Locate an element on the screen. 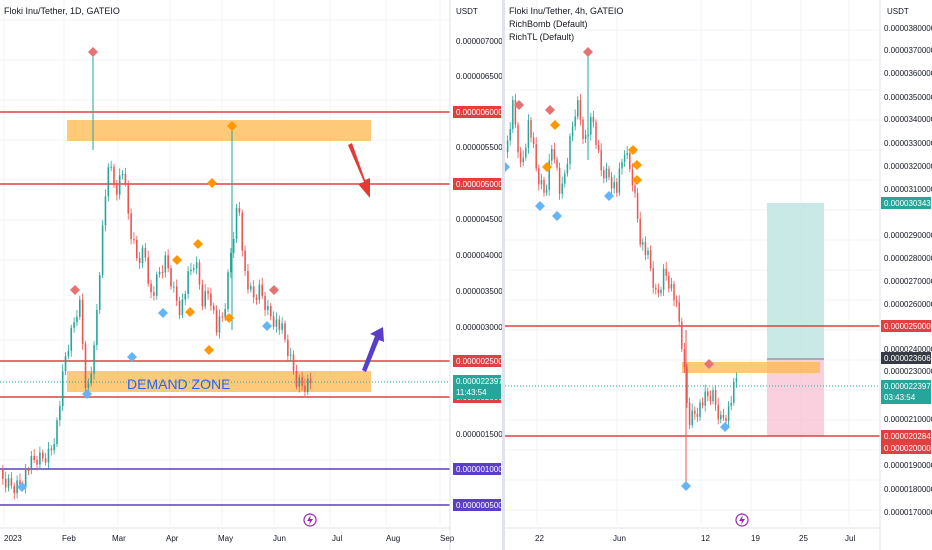 The image size is (932, 550). x-tick-1d: Jun is located at coordinates (279, 538).